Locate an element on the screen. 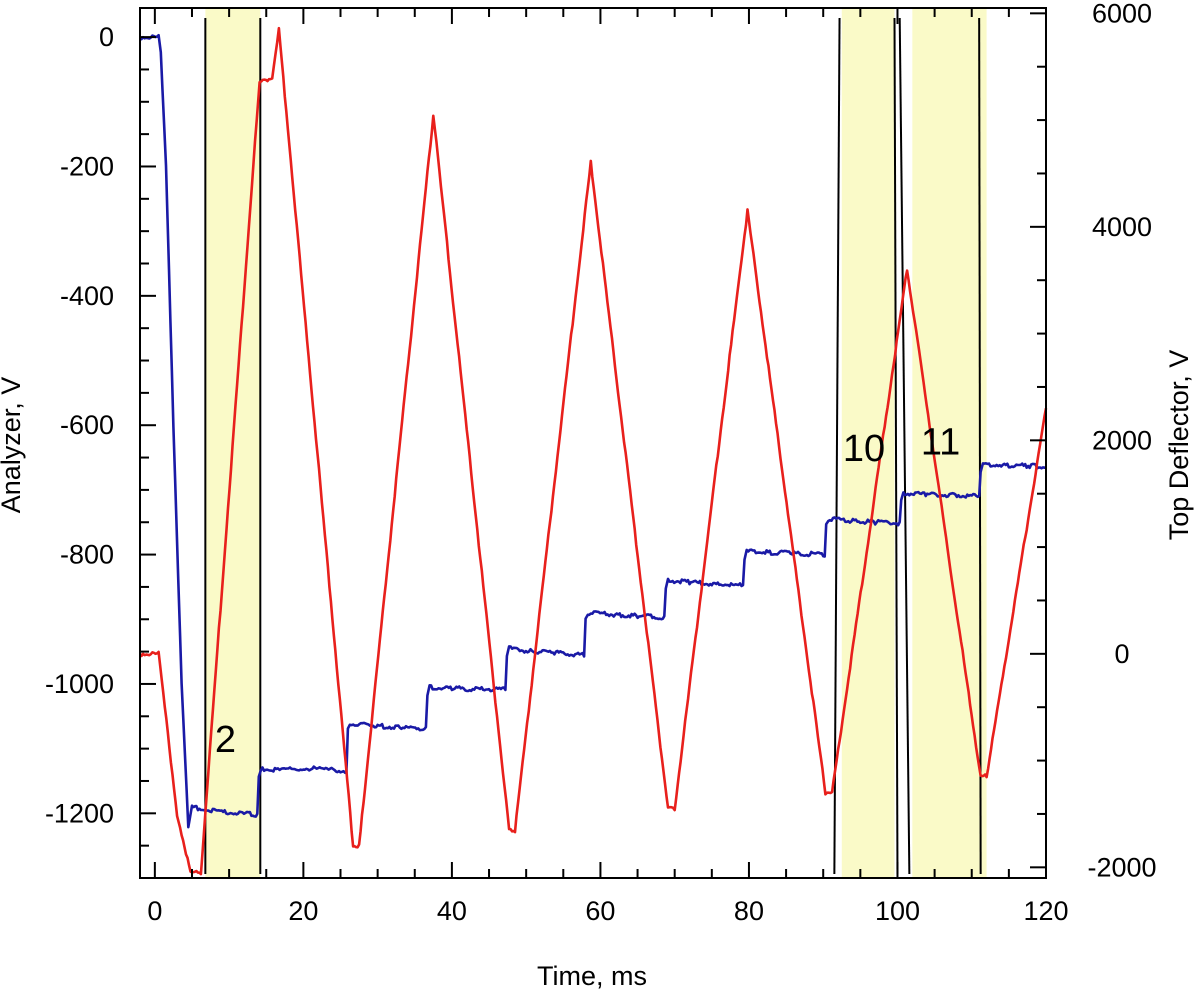 This screenshot has height=999, width=1200. y-tick-label: -1000 is located at coordinates (79, 684).